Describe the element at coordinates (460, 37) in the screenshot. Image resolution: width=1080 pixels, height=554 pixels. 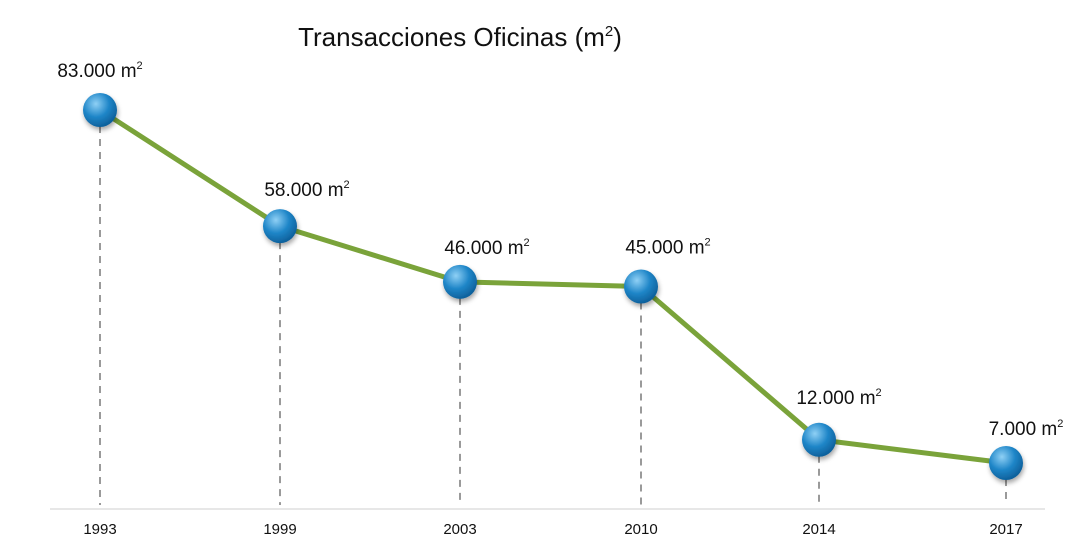
I see `chart-title: Transacciones Oficinas (m2)` at that location.